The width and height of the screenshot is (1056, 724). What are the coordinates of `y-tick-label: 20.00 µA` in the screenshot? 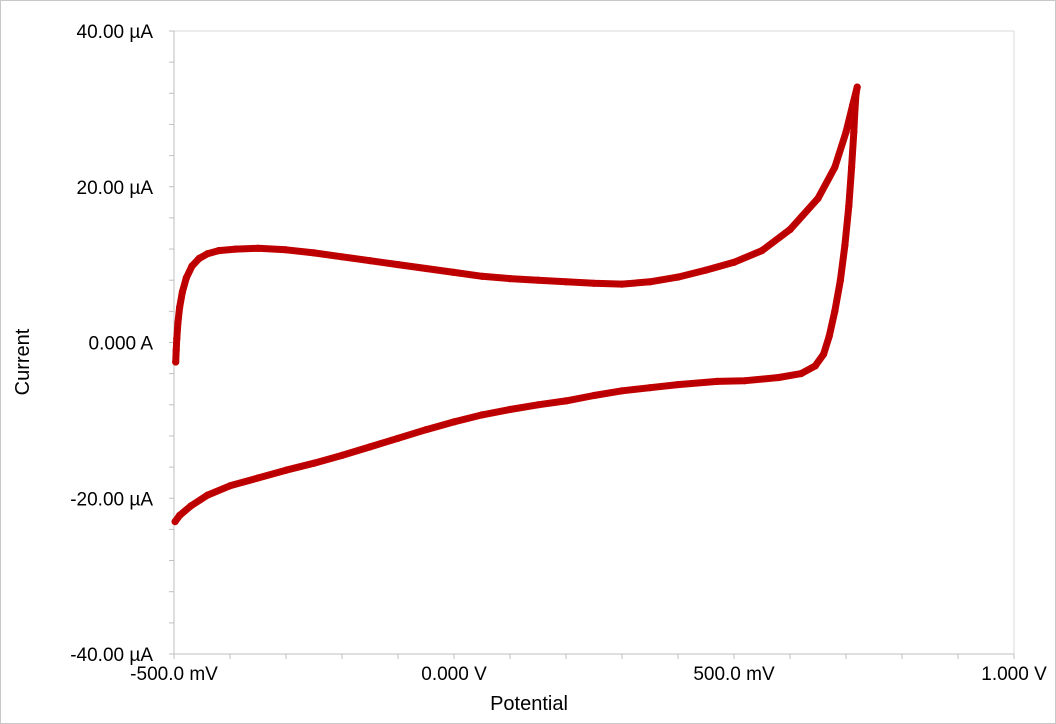 It's located at (115, 188).